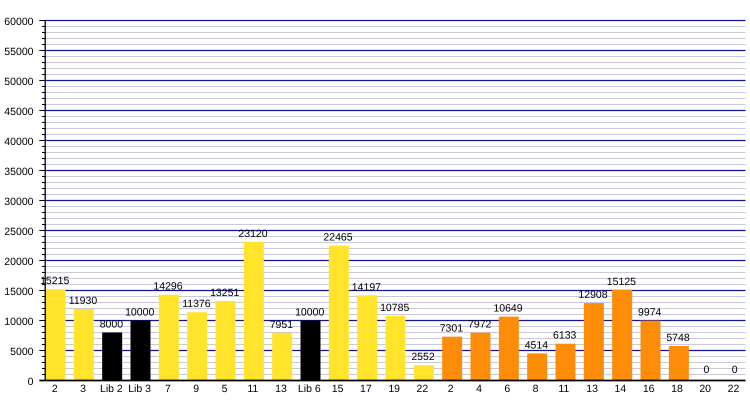  I want to click on svg-text: 35000, so click(18, 172).